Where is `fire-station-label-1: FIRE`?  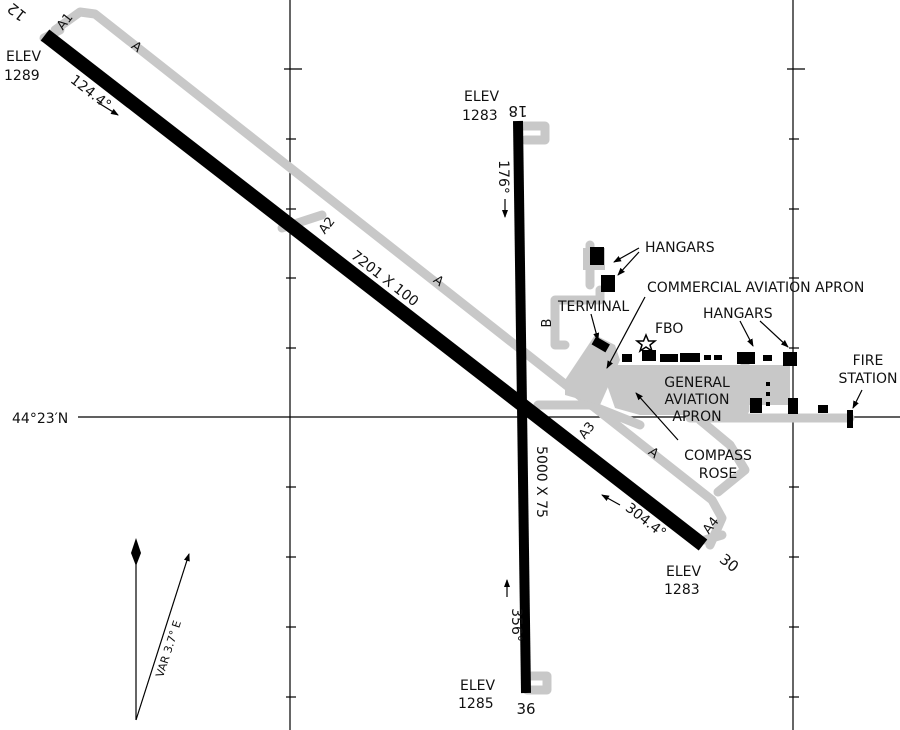
fire-station-label-1: FIRE is located at coordinates (868, 361).